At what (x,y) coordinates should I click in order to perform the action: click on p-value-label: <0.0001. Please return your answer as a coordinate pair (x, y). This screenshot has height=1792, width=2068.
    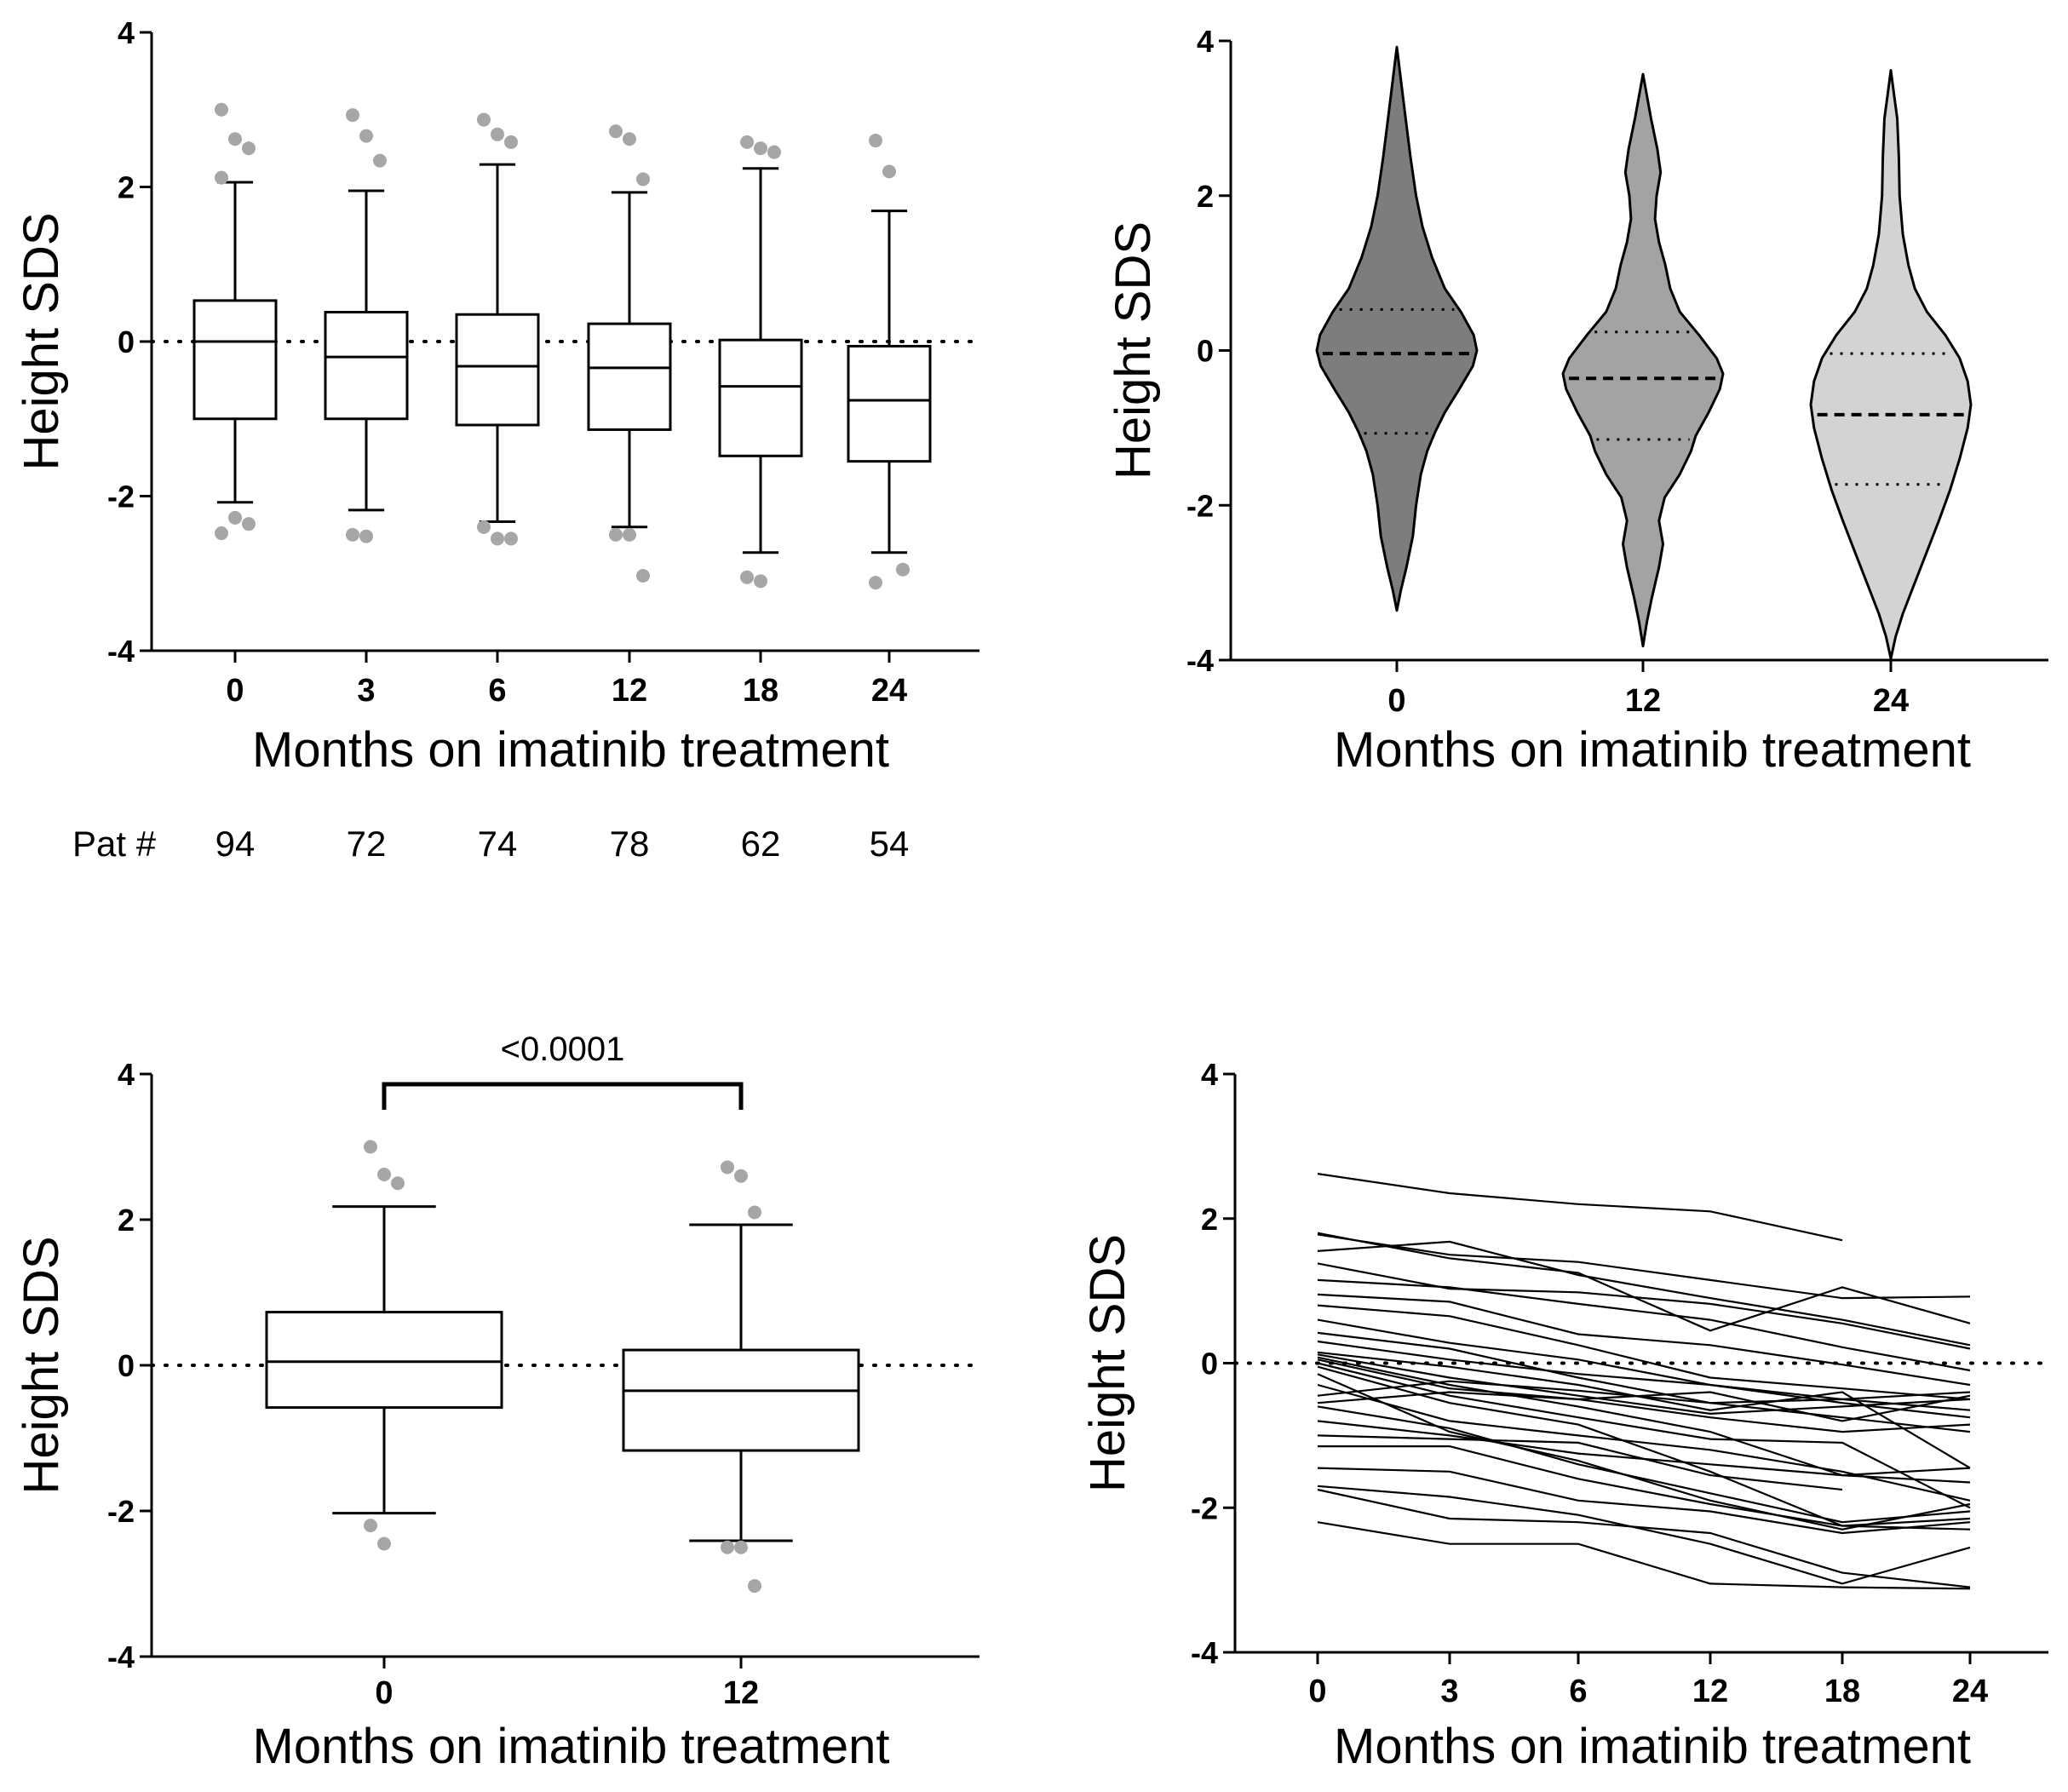
    Looking at the image, I should click on (563, 1049).